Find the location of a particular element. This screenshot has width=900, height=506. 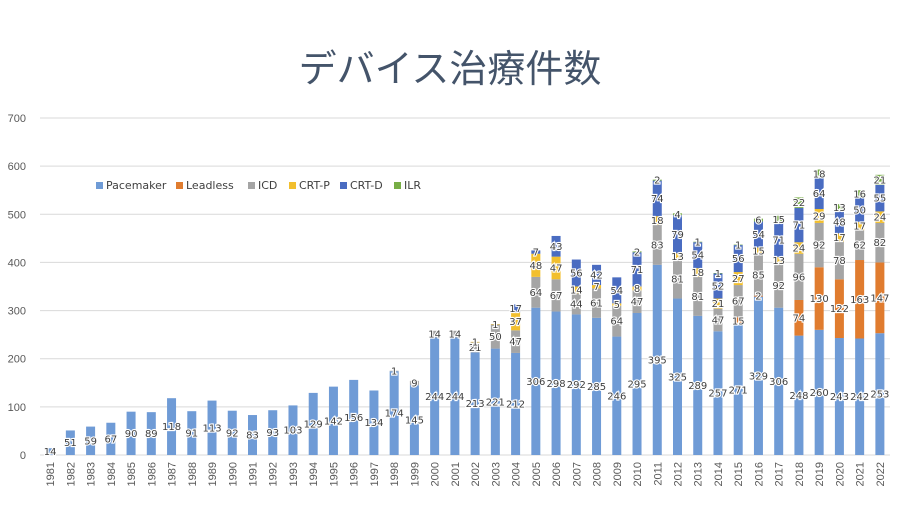

data-label: 248 is located at coordinates (798, 396).